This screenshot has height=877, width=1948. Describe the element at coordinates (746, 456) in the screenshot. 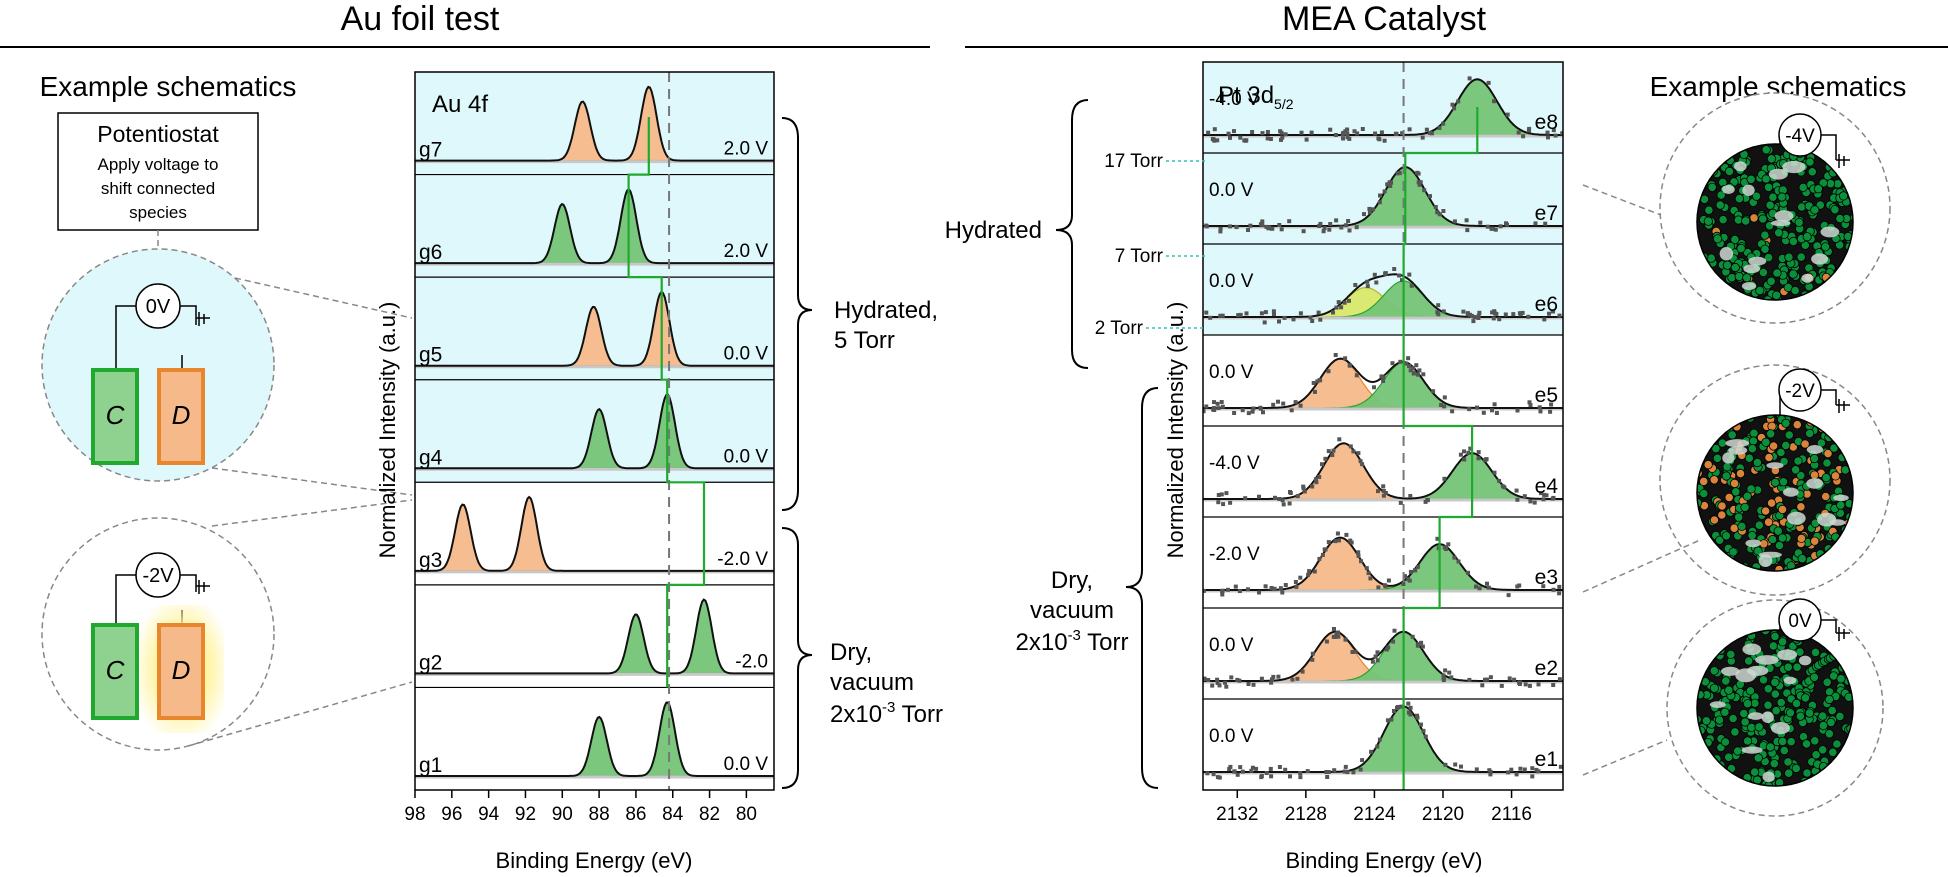

I see `voltage-label-g4: 0.0 V` at that location.